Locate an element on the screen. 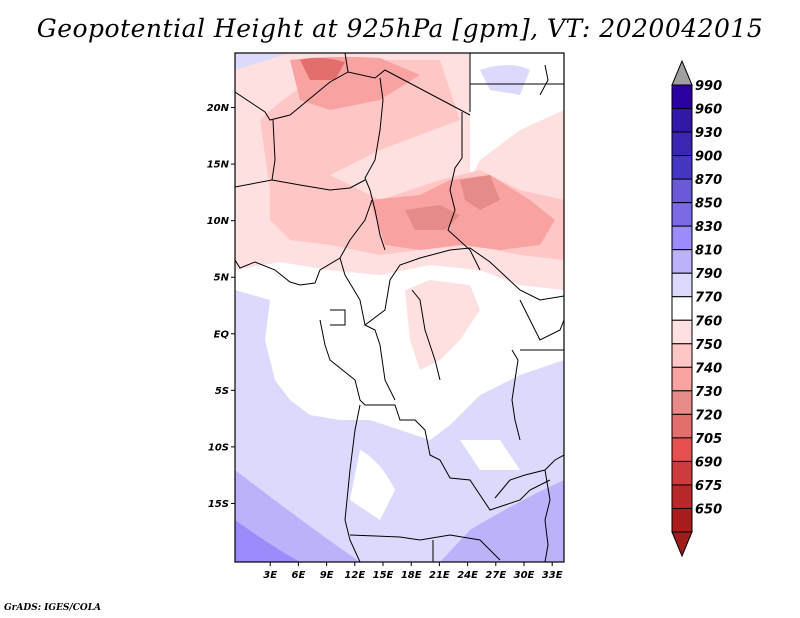  colorbar-label: 850 is located at coordinates (708, 204).